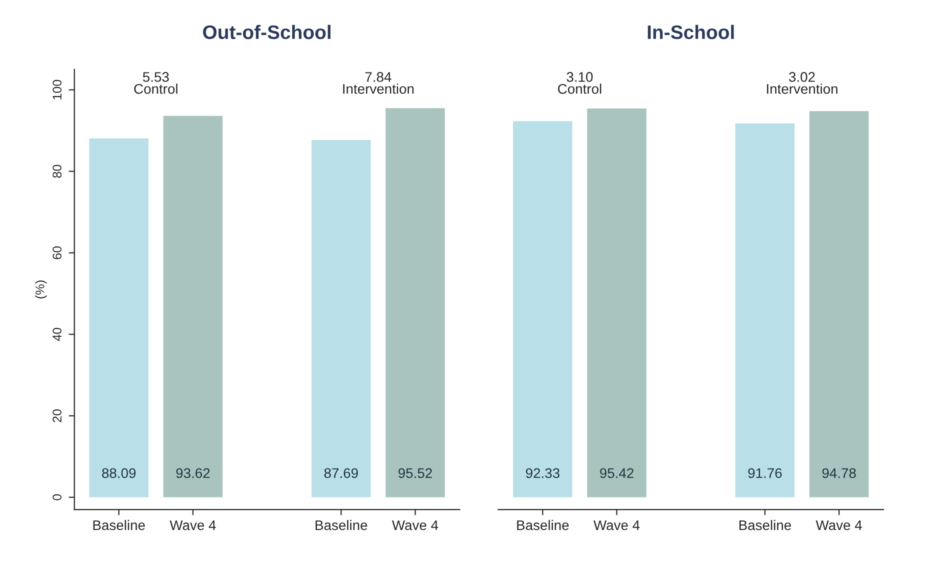  Describe the element at coordinates (378, 83) in the screenshot. I see `annotation: 7.84 Intervention` at that location.